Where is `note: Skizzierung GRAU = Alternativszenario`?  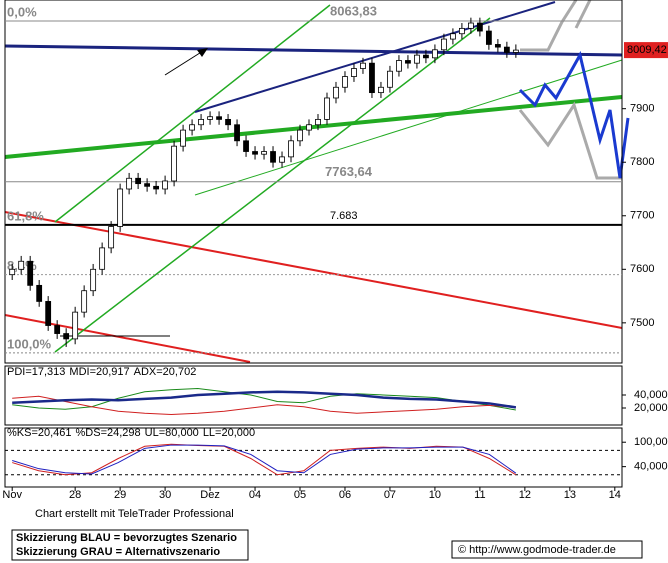
note: Skizzierung GRAU = Alternativszenario is located at coordinates (118, 552).